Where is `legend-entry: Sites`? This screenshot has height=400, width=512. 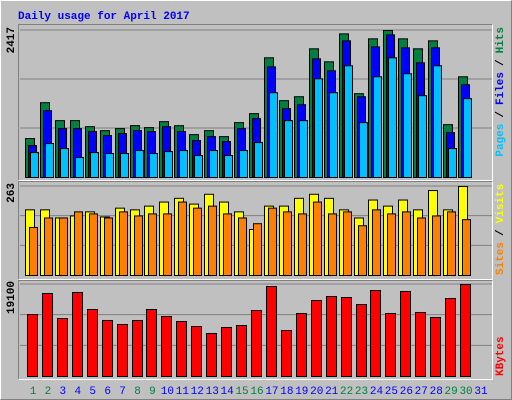
legend-entry: Sites is located at coordinates (501, 258).